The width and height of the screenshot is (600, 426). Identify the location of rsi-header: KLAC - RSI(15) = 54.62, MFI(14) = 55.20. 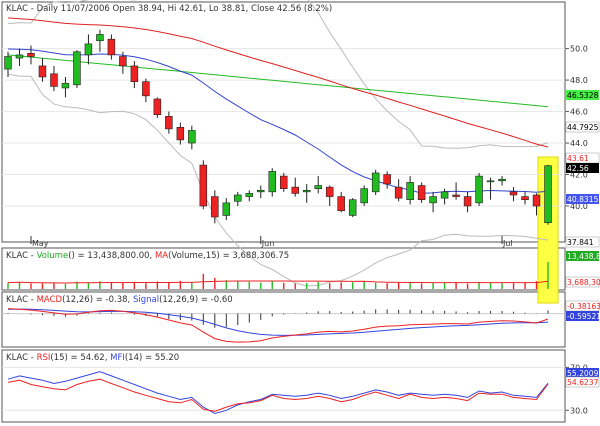
(92, 358).